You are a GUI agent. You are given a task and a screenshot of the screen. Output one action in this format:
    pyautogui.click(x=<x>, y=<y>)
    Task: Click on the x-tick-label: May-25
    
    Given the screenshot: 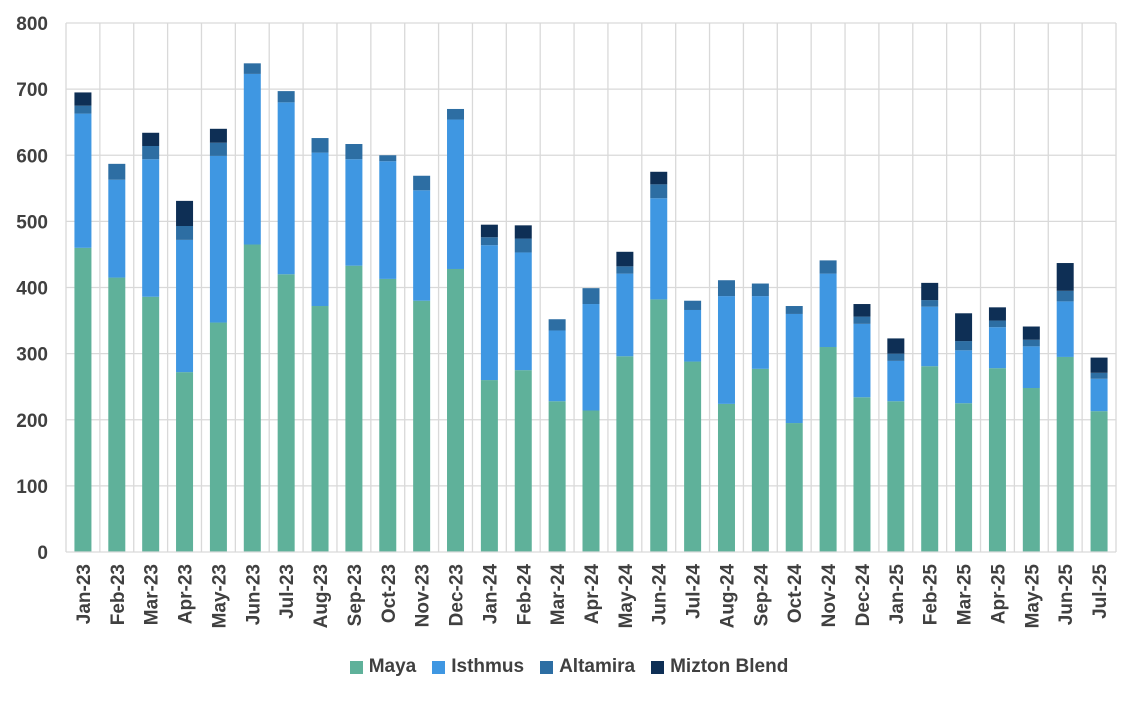 What is the action you would take?
    pyautogui.click(x=1032, y=596)
    